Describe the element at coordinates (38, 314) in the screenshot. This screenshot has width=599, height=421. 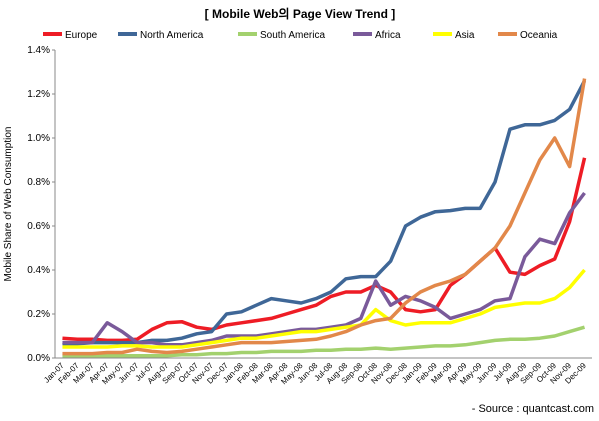
I see `y-tick-label: 0.2%` at that location.